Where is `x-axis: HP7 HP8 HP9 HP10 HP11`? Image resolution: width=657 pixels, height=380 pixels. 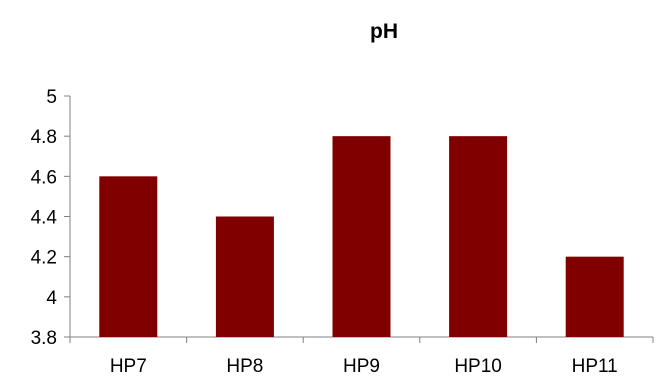
x-axis: HP7 HP8 HP9 HP10 HP11 is located at coordinates (361, 356).